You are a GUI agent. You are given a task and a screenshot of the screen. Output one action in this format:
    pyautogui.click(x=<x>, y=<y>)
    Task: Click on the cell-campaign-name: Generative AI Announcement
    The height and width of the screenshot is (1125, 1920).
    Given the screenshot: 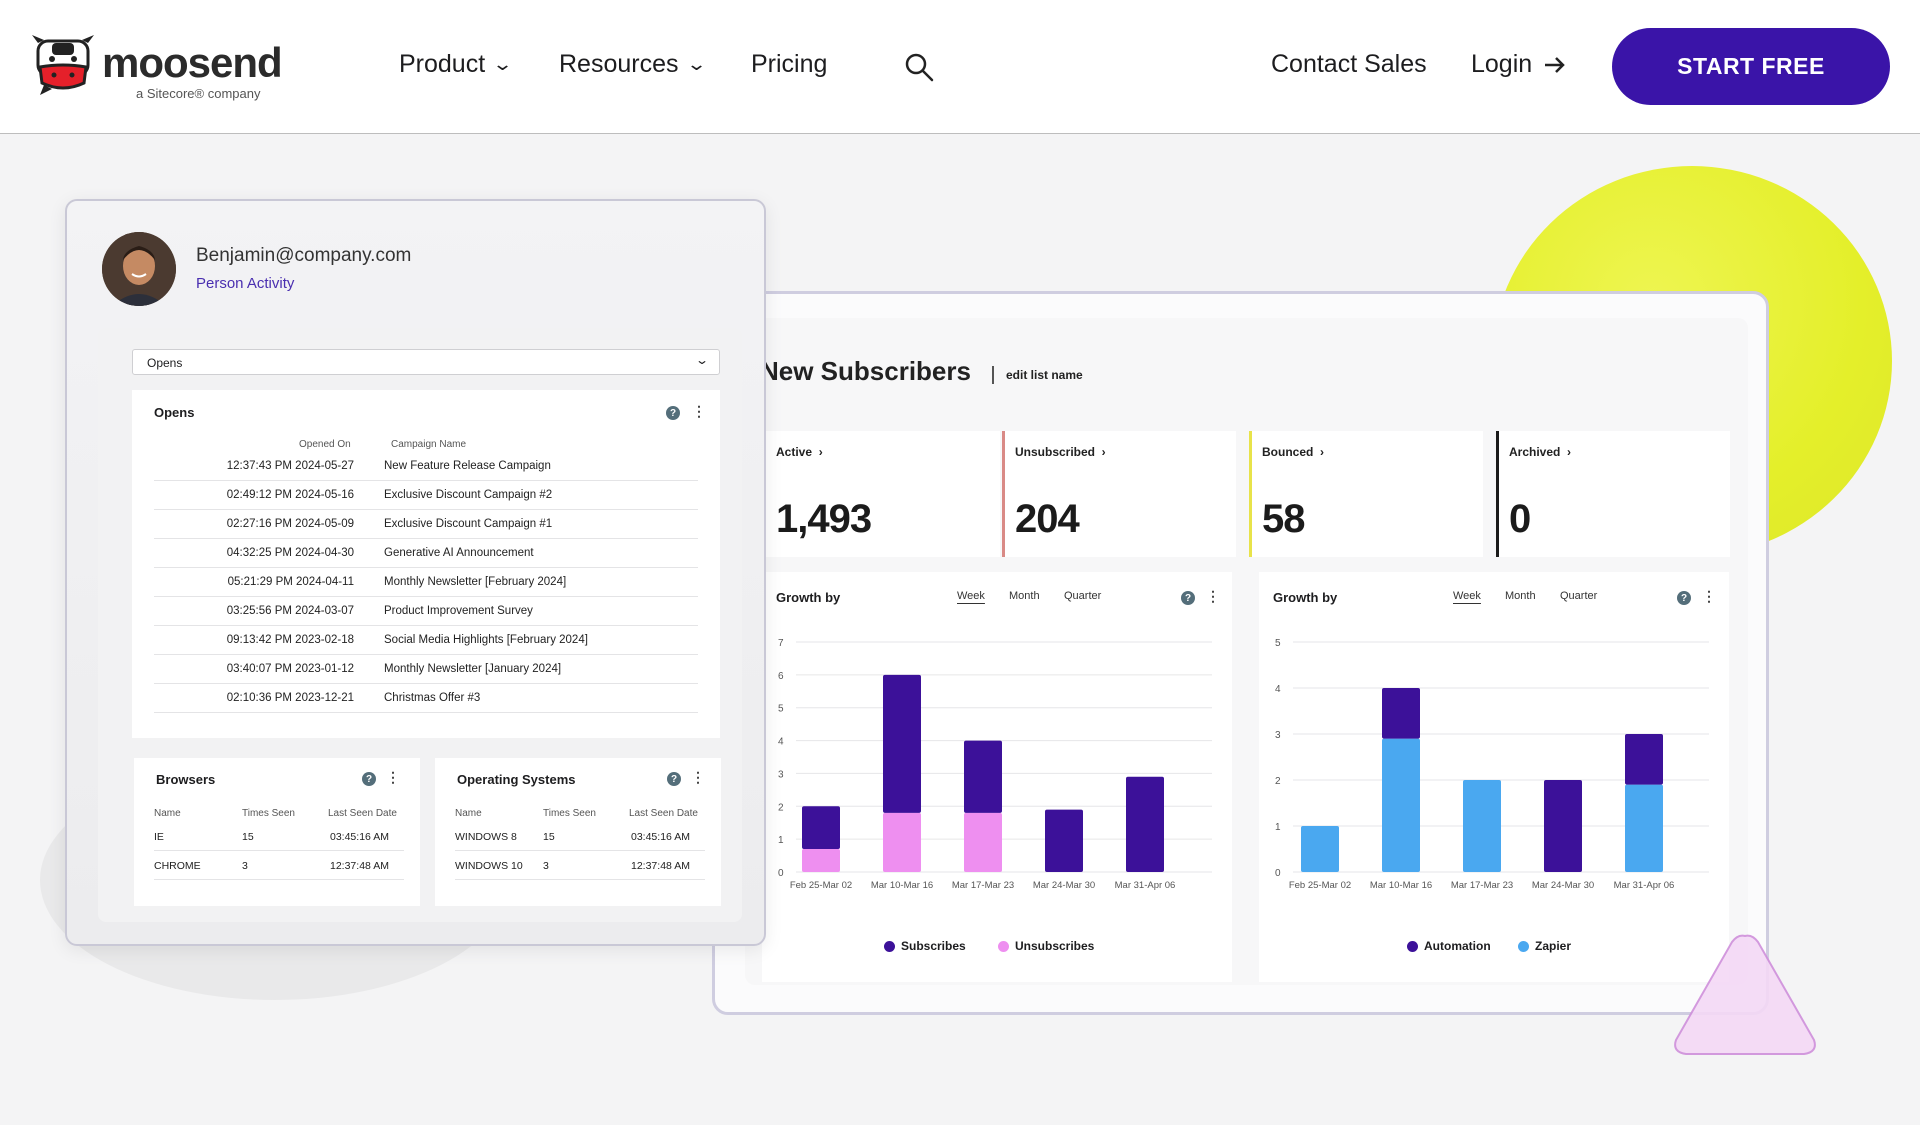 What is the action you would take?
    pyautogui.click(x=459, y=553)
    